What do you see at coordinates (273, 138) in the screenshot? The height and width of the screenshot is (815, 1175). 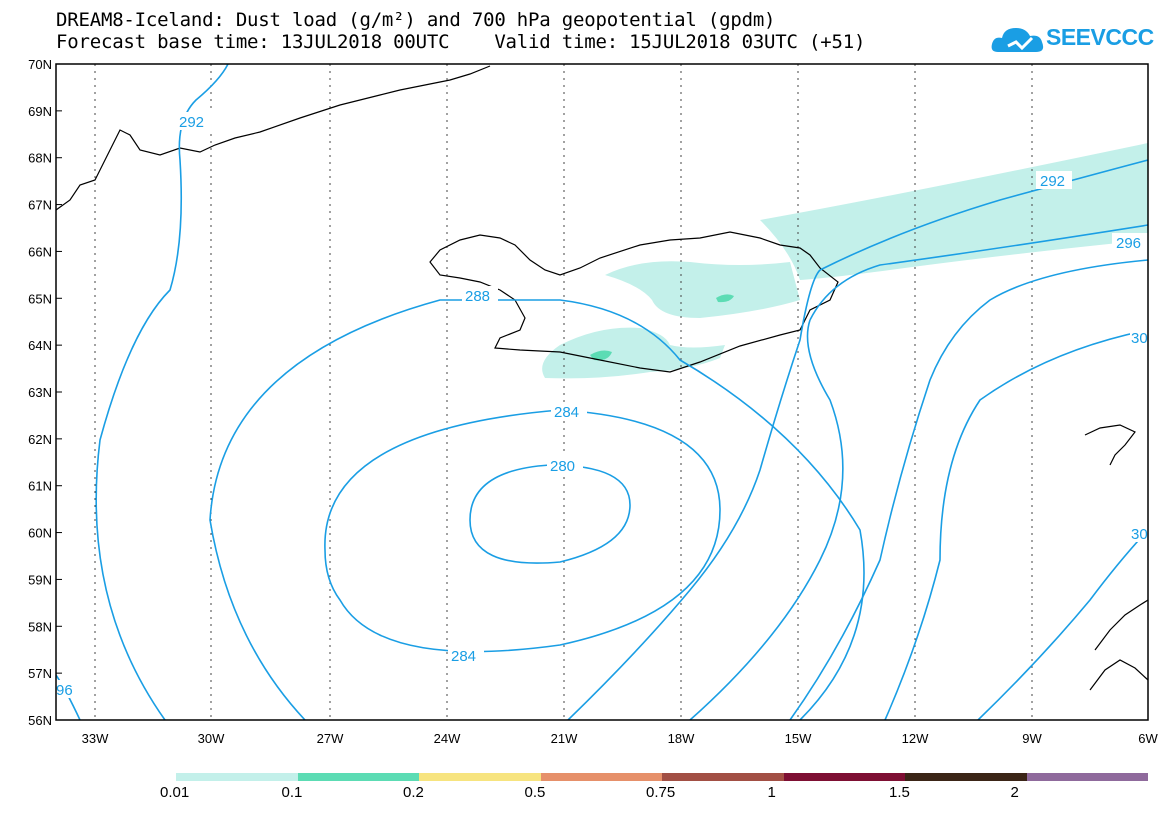 I see `coast-greenland` at bounding box center [273, 138].